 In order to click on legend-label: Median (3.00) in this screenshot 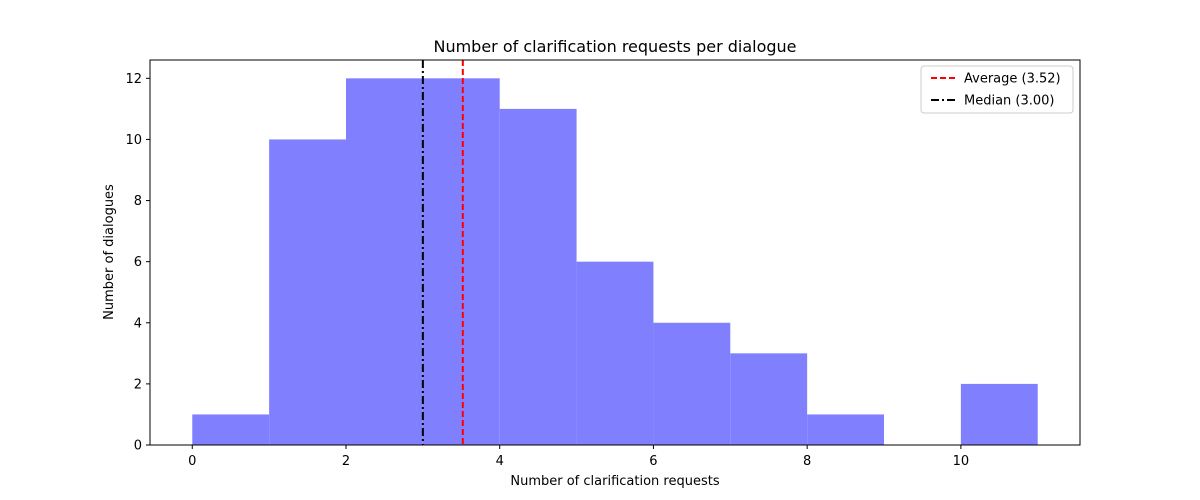, I will do `click(1009, 101)`.